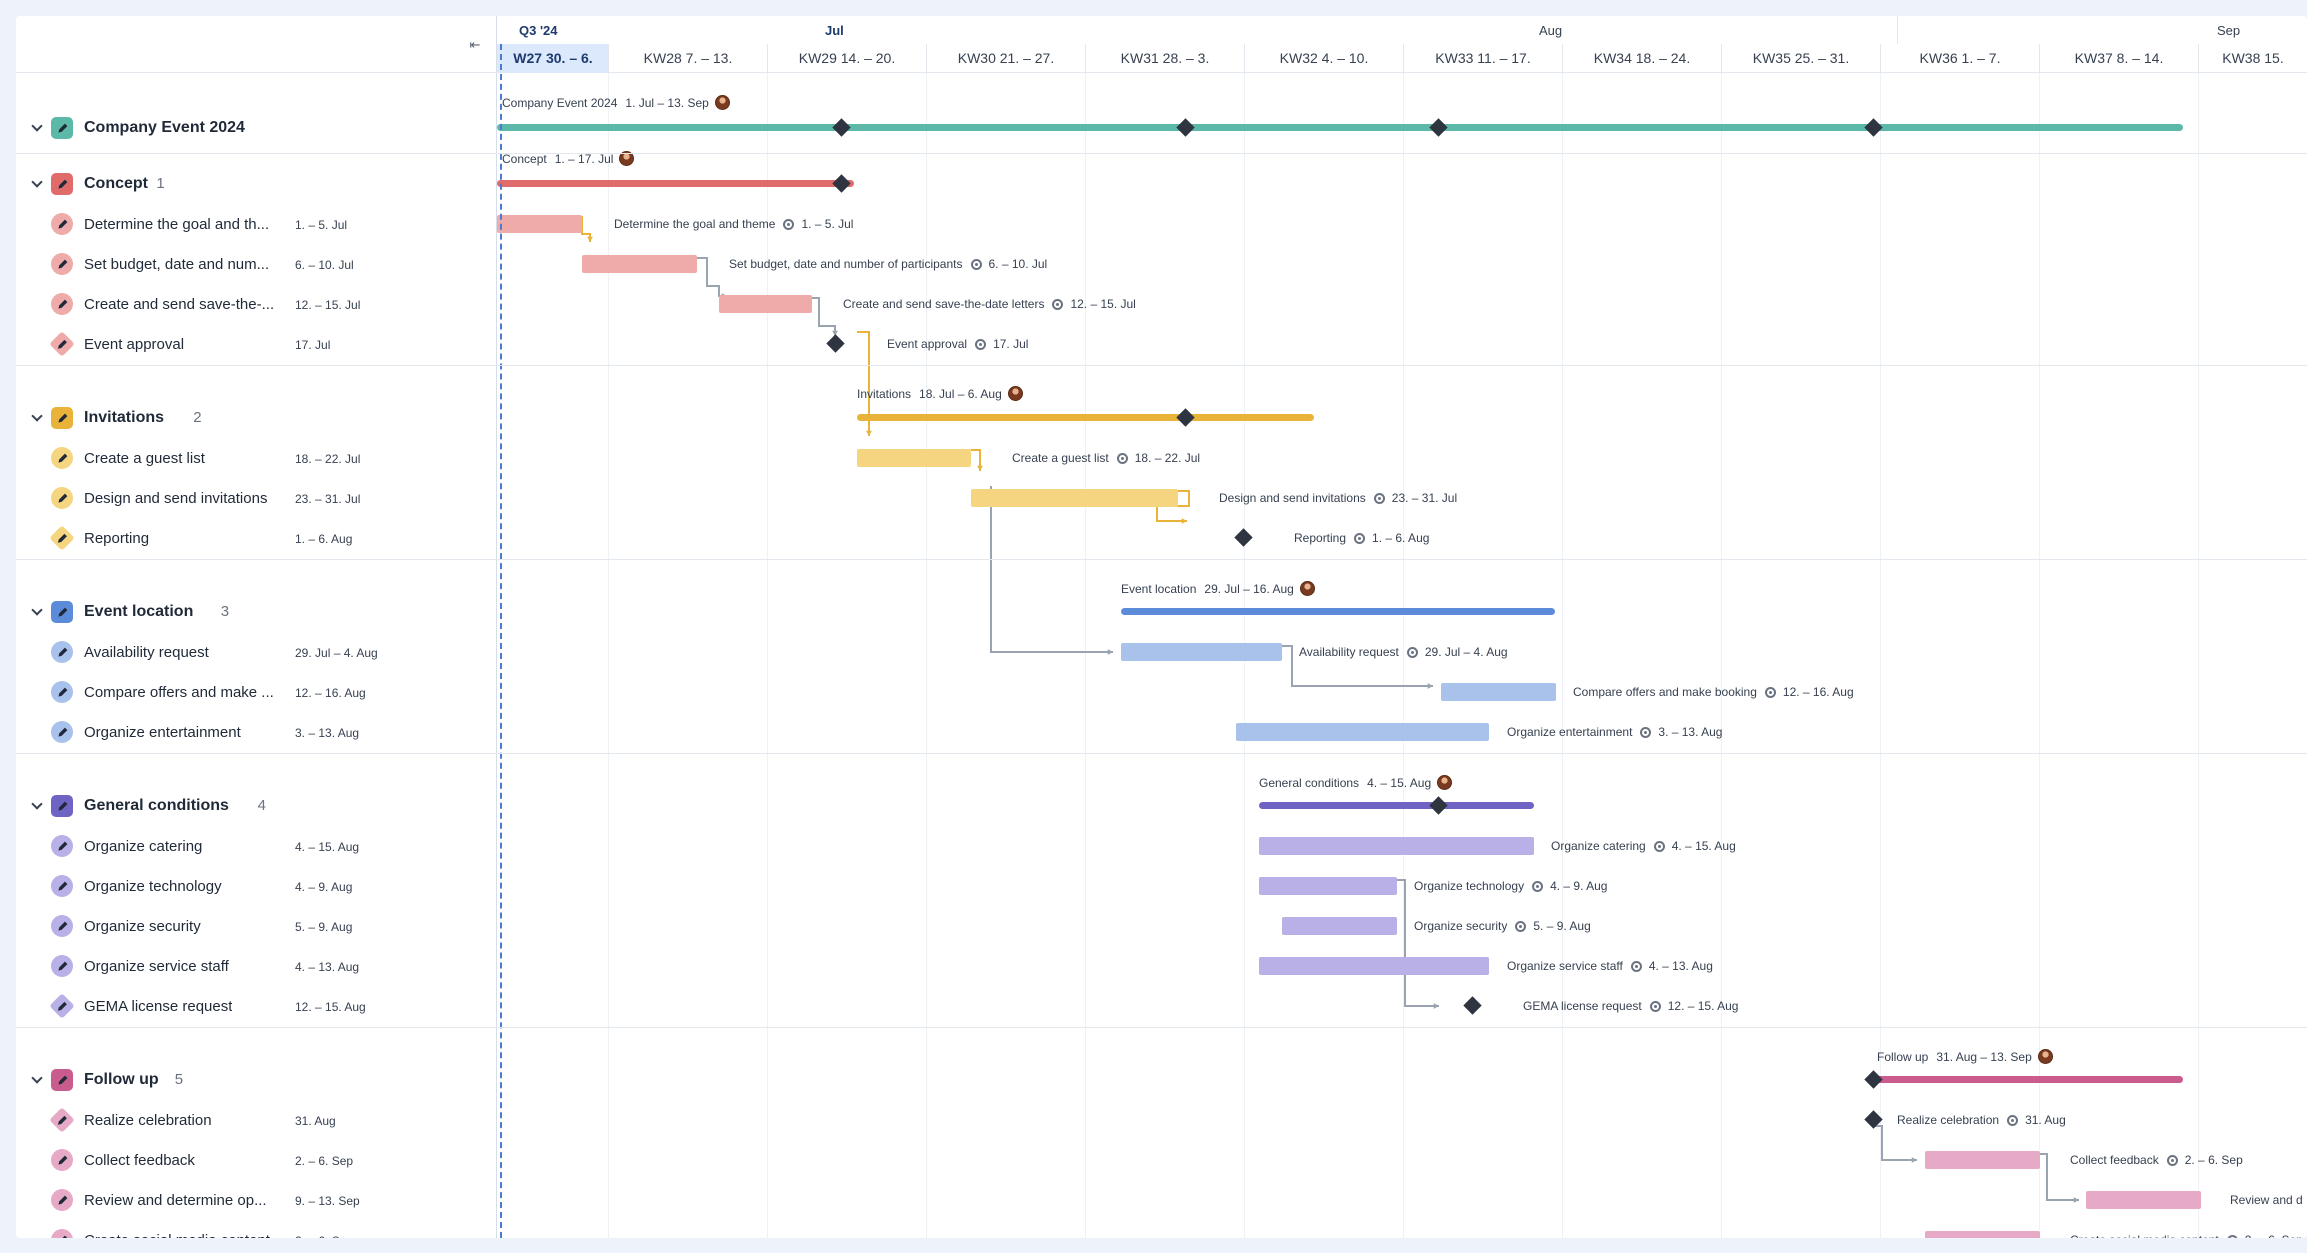 The width and height of the screenshot is (2307, 1253). What do you see at coordinates (62, 458) in the screenshot?
I see `edit-pencil-icon` at bounding box center [62, 458].